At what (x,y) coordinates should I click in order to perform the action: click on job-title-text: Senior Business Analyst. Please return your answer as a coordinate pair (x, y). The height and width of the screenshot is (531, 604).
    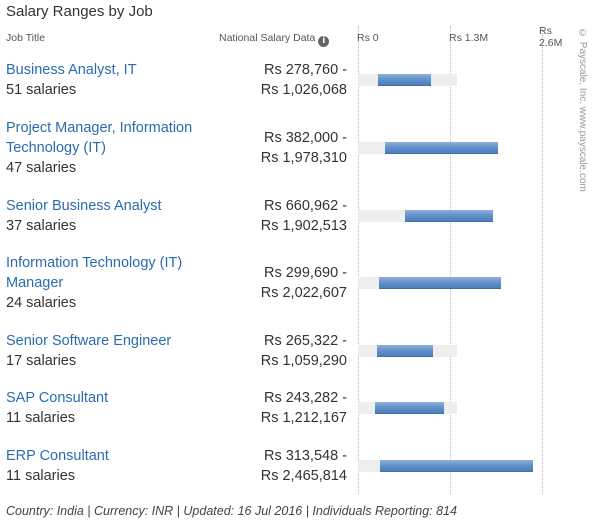
    Looking at the image, I should click on (84, 206).